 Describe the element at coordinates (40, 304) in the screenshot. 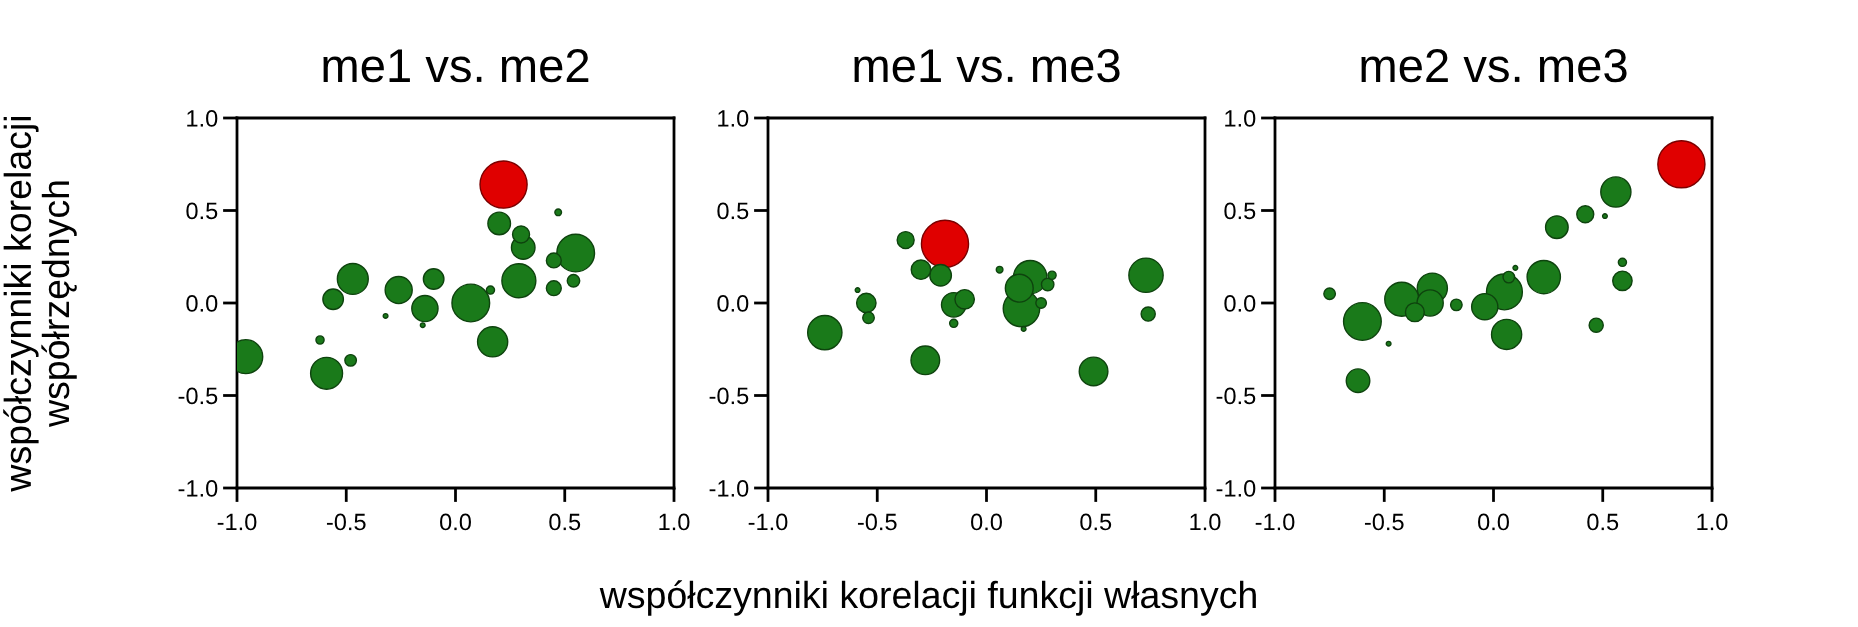

I see `y-axis-title: współczynniki korelacji współrzędnych` at that location.